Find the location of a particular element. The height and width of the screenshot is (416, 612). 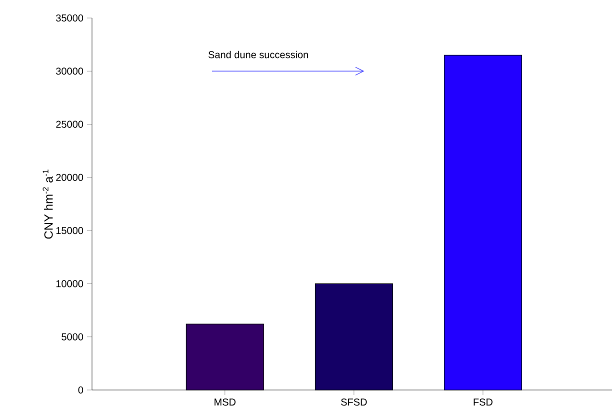

y-tick-label: 30000 is located at coordinates (70, 71).